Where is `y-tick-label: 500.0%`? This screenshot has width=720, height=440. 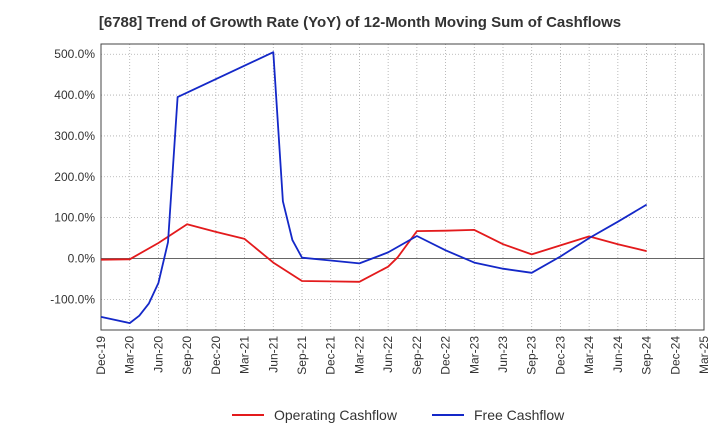
y-tick-label: 500.0% is located at coordinates (74, 54).